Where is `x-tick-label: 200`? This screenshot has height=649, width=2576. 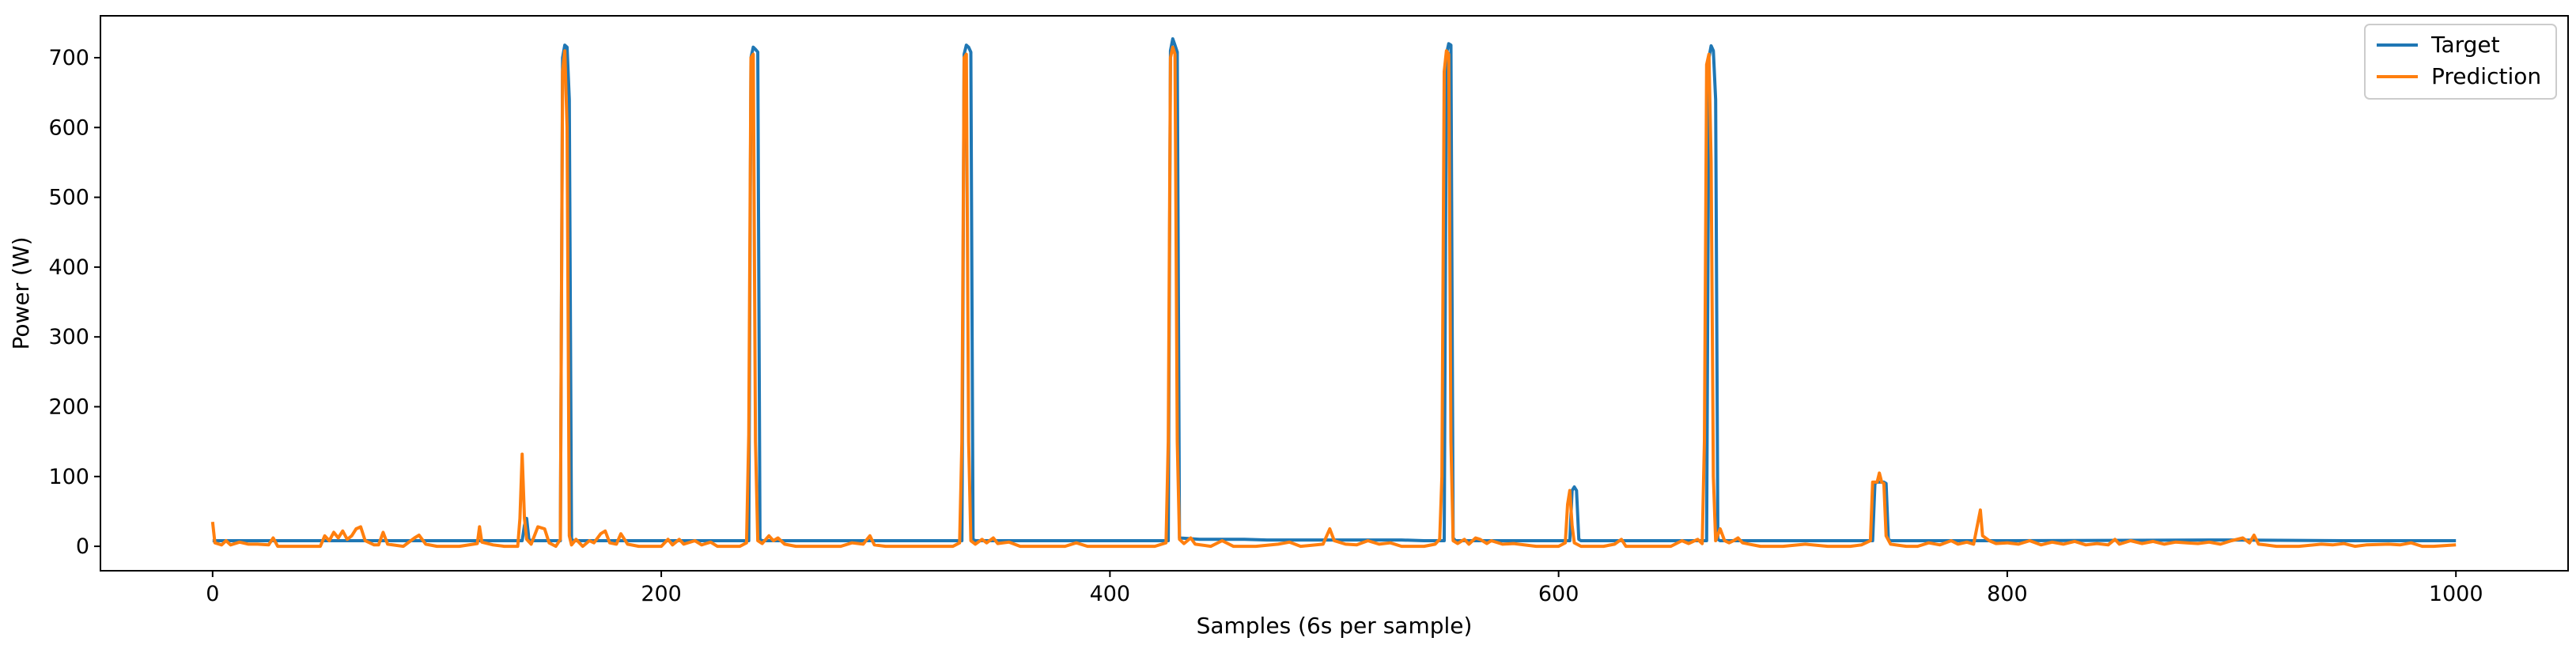 x-tick-label: 200 is located at coordinates (661, 594).